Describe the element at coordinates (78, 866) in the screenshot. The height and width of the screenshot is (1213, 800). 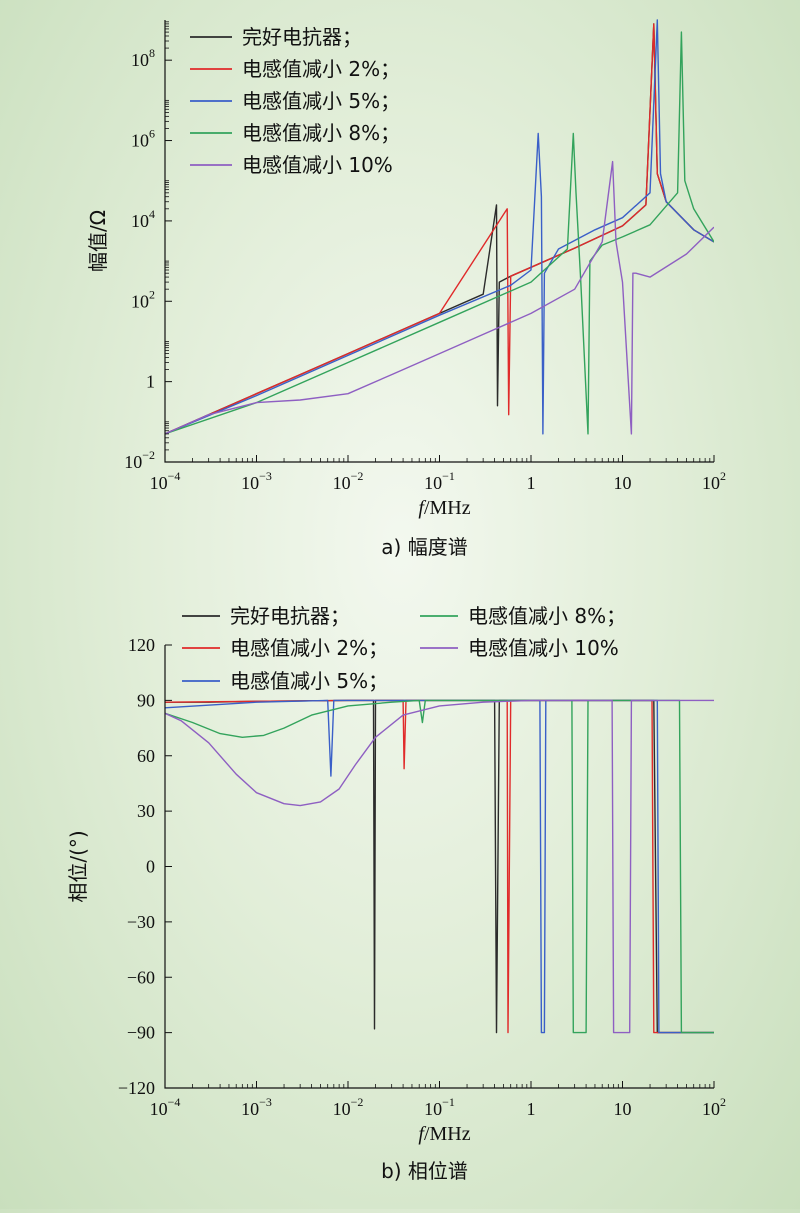
I see `y-axis-label: 相位/(°)` at that location.